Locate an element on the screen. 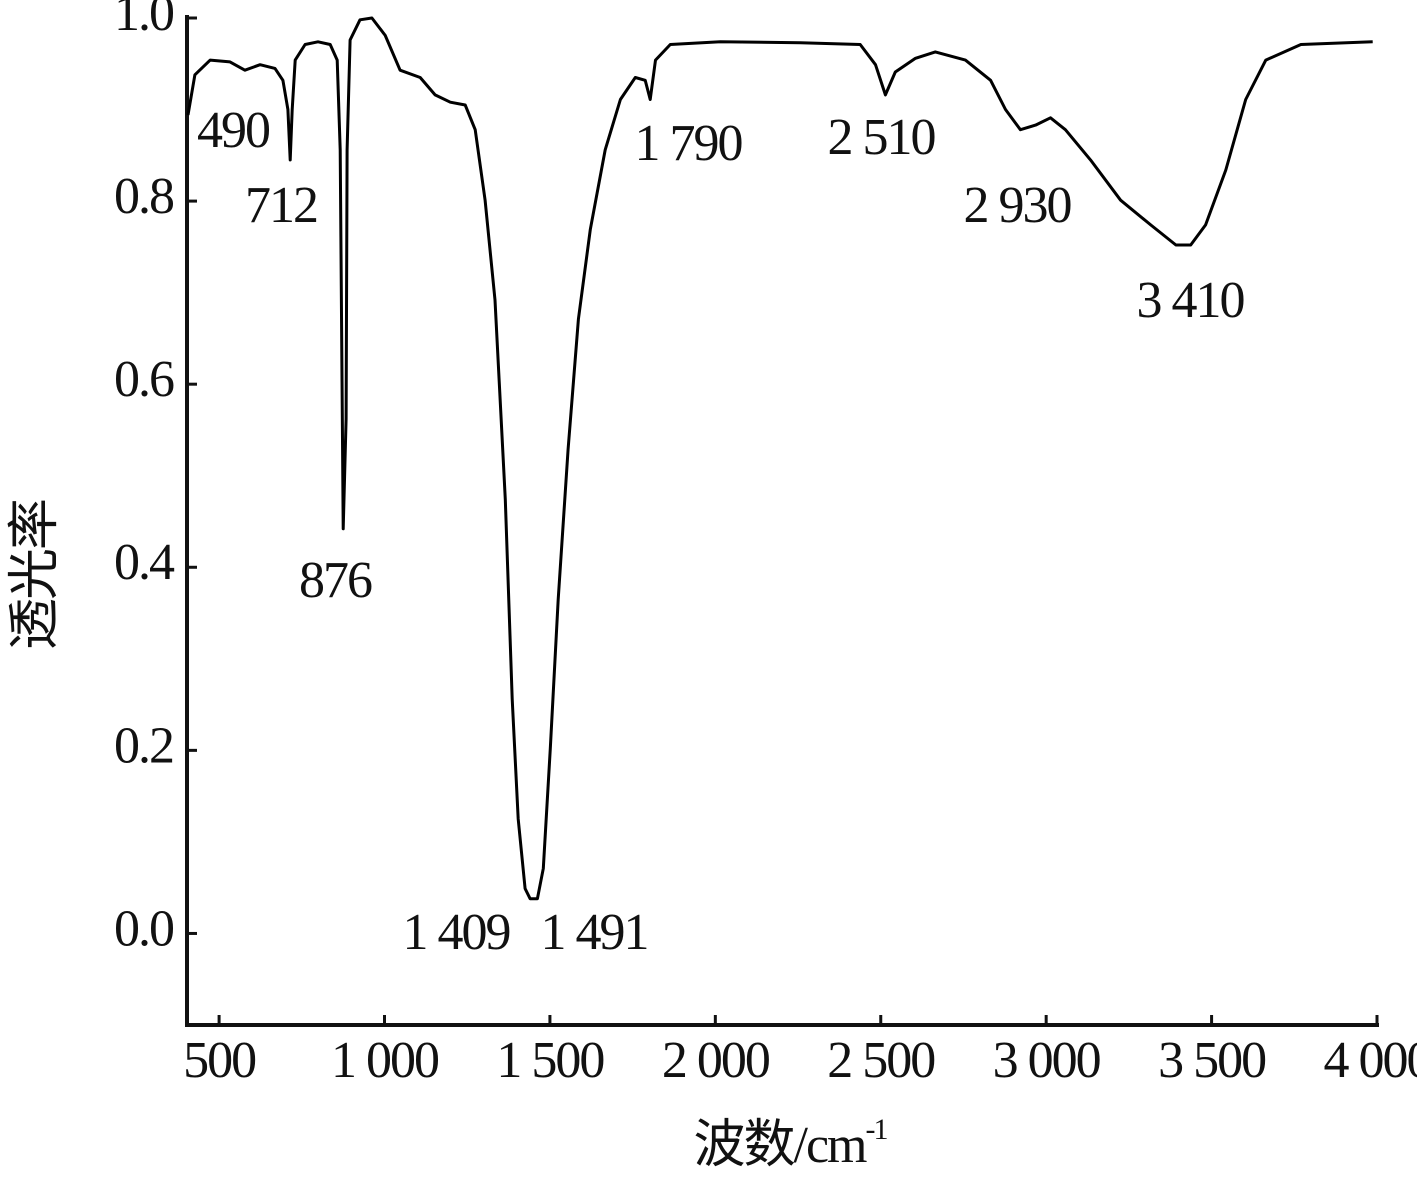 The width and height of the screenshot is (1417, 1181). peak-label: 1 790 is located at coordinates (689, 143).